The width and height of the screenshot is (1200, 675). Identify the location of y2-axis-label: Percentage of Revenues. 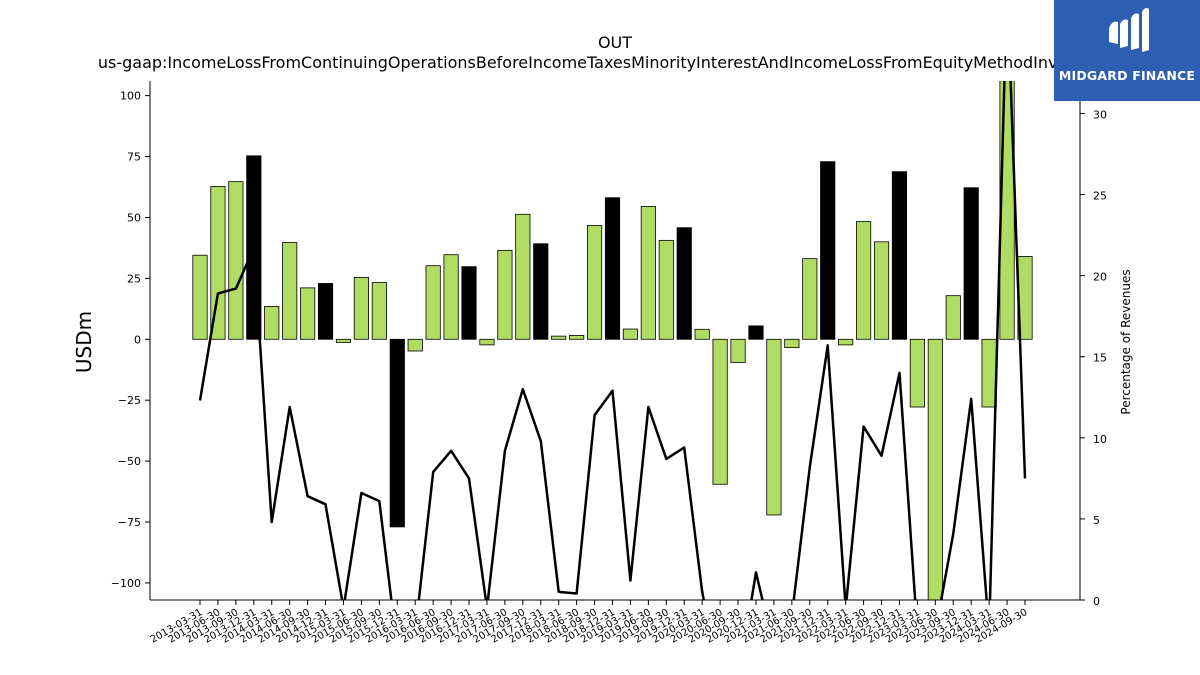
(1126, 341).